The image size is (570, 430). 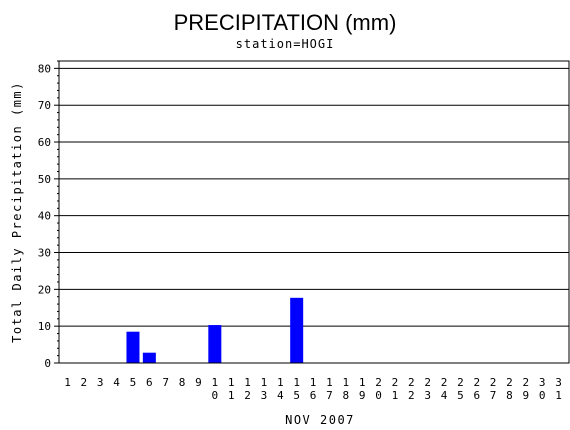 I want to click on x-tick-label: 3, so click(x=100, y=382).